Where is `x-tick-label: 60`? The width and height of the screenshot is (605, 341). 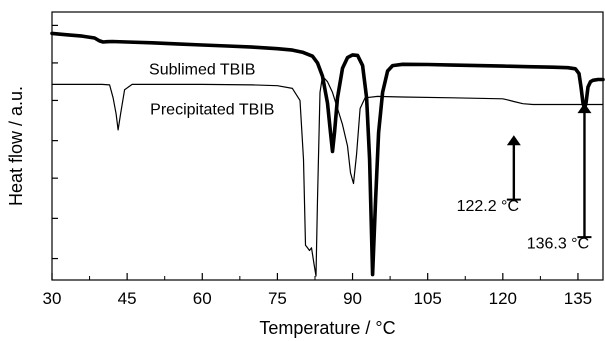
x-tick-label: 60 is located at coordinates (202, 298).